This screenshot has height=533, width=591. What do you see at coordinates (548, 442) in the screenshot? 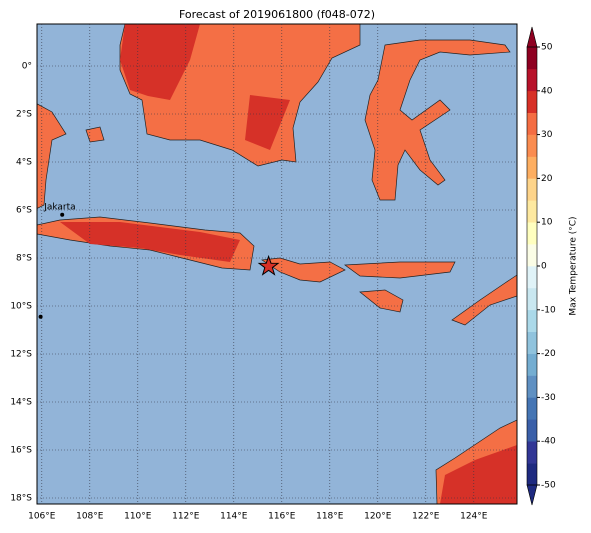
I see `colorbar-tick-label: -40` at bounding box center [548, 442].